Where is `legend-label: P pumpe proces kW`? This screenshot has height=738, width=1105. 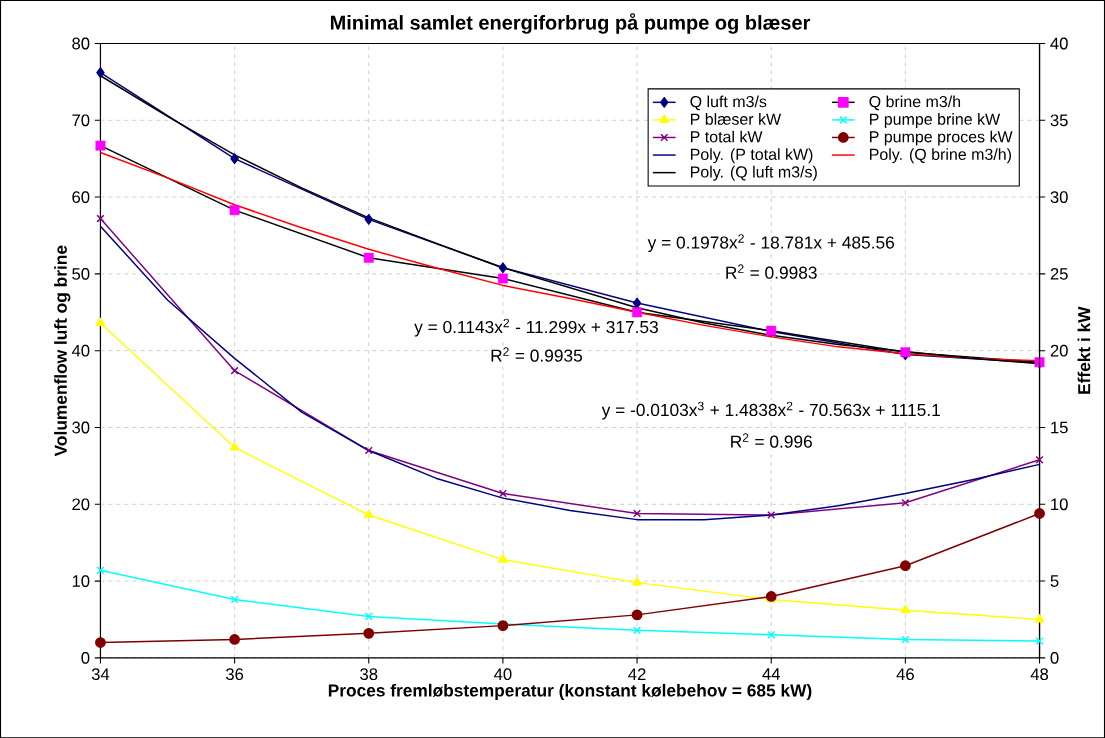 legend-label: P pumpe proces kW is located at coordinates (941, 138).